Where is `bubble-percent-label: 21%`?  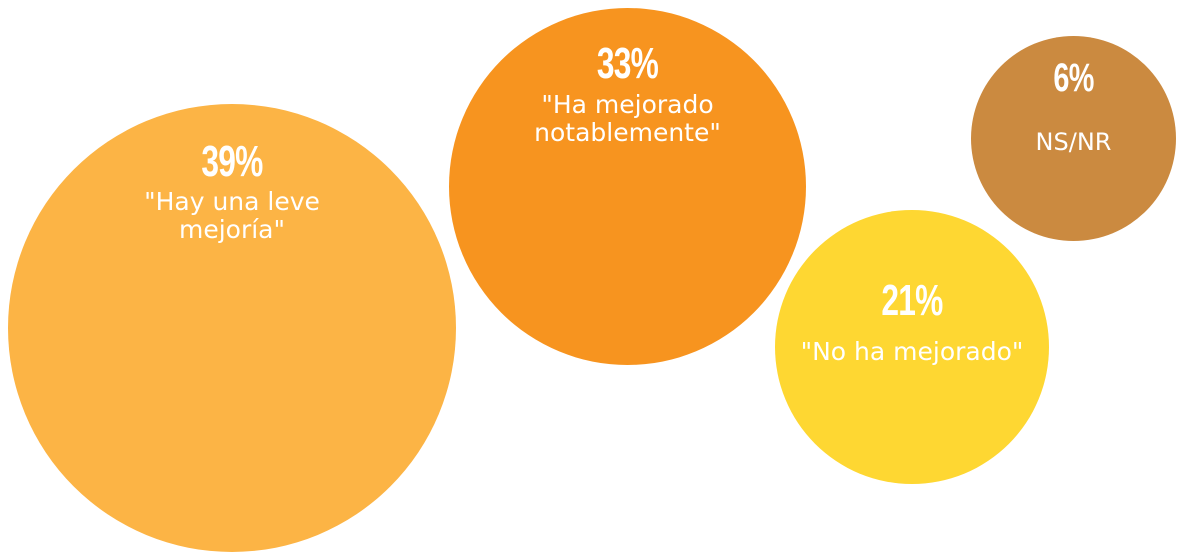
bubble-percent-label: 21% is located at coordinates (912, 300).